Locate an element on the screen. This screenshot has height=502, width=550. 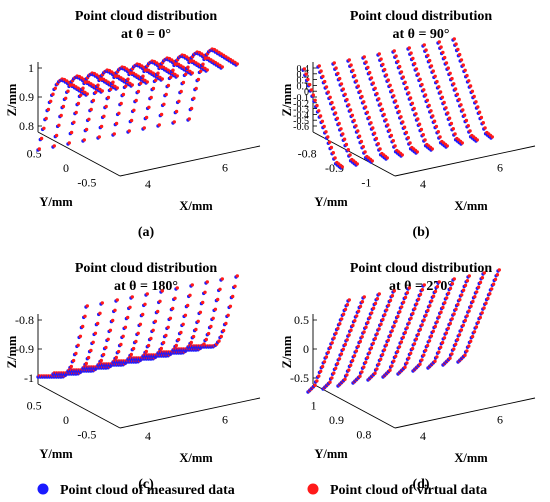
z-tick-label: -1 is located at coordinates (29, 378).